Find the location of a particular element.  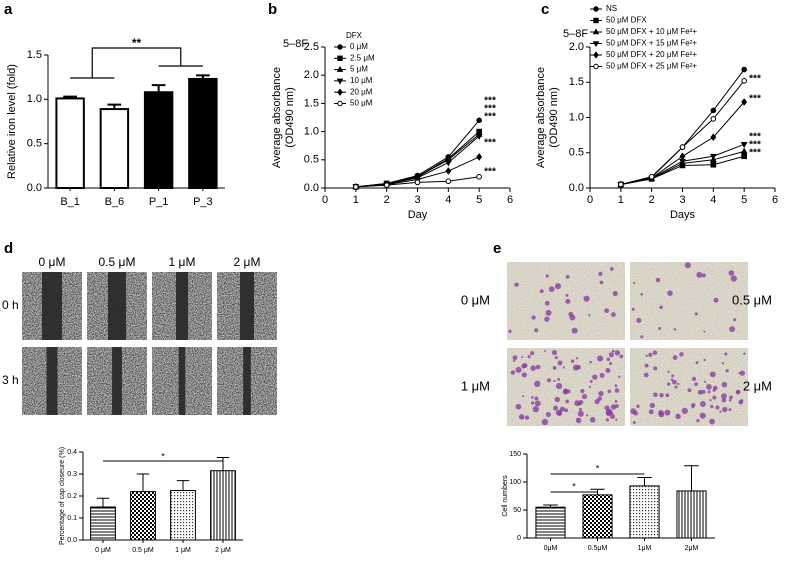

wound-gap is located at coordinates (182, 381).